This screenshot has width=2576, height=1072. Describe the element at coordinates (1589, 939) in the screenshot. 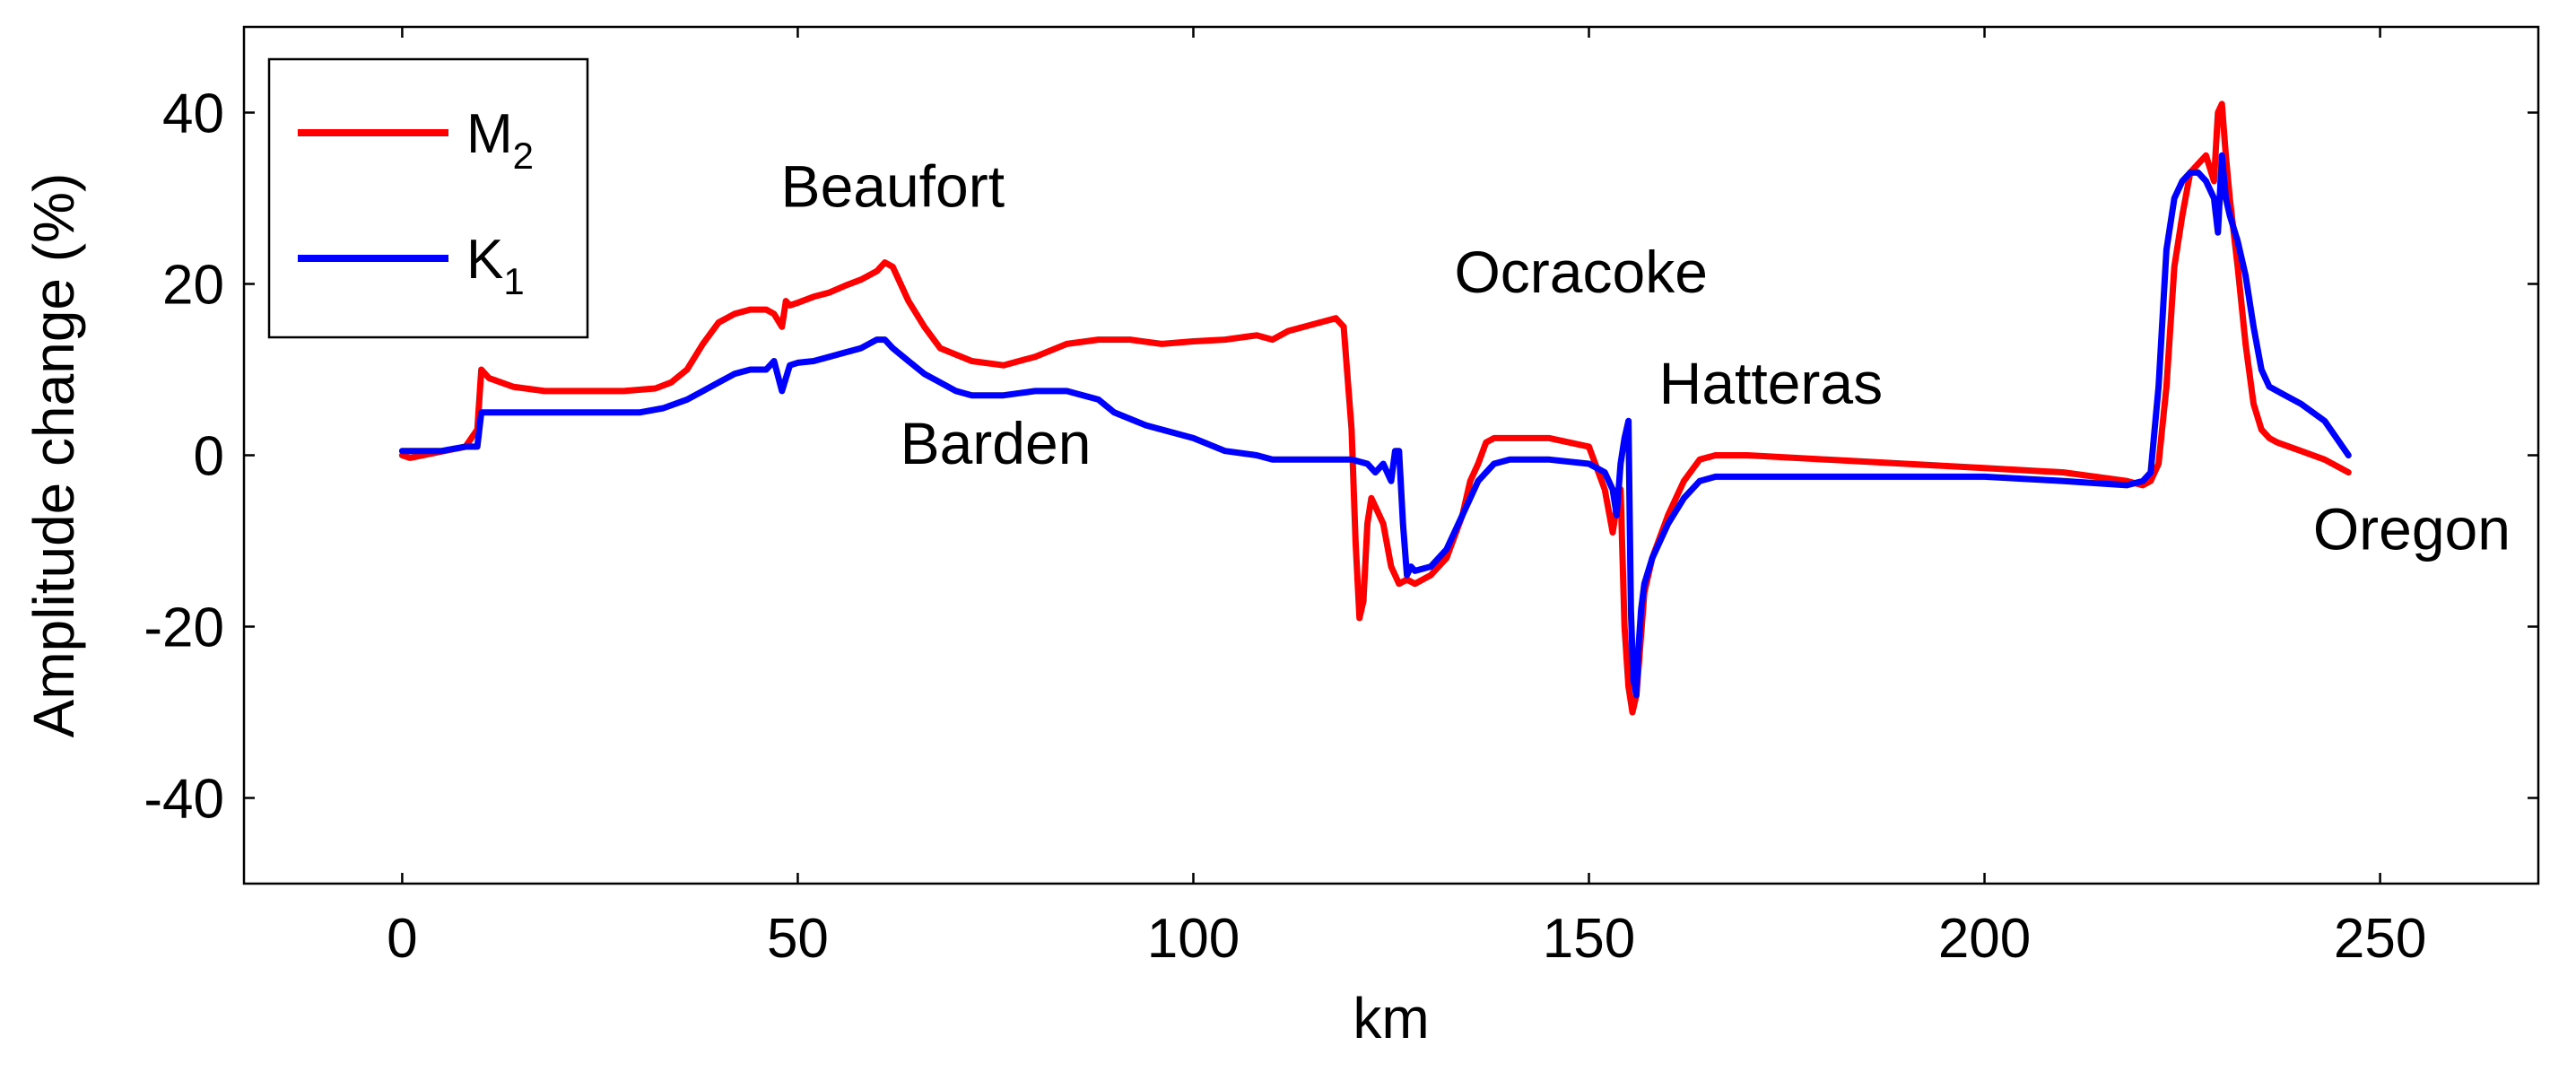

I see `x-tick-label: 150` at that location.